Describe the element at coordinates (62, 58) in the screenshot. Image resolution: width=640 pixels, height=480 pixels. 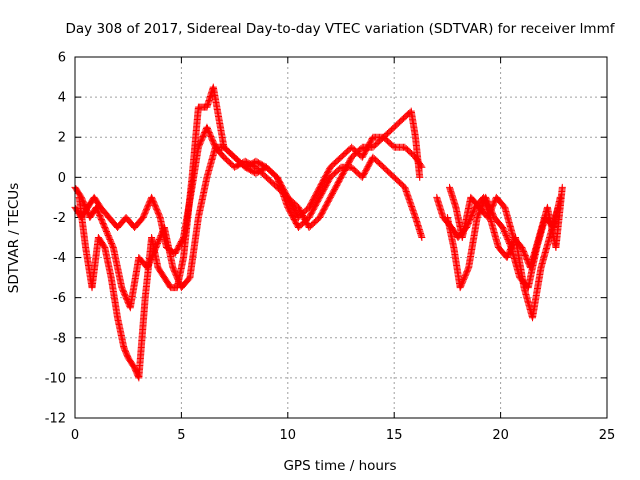
I see `y-tick-label: 6` at that location.